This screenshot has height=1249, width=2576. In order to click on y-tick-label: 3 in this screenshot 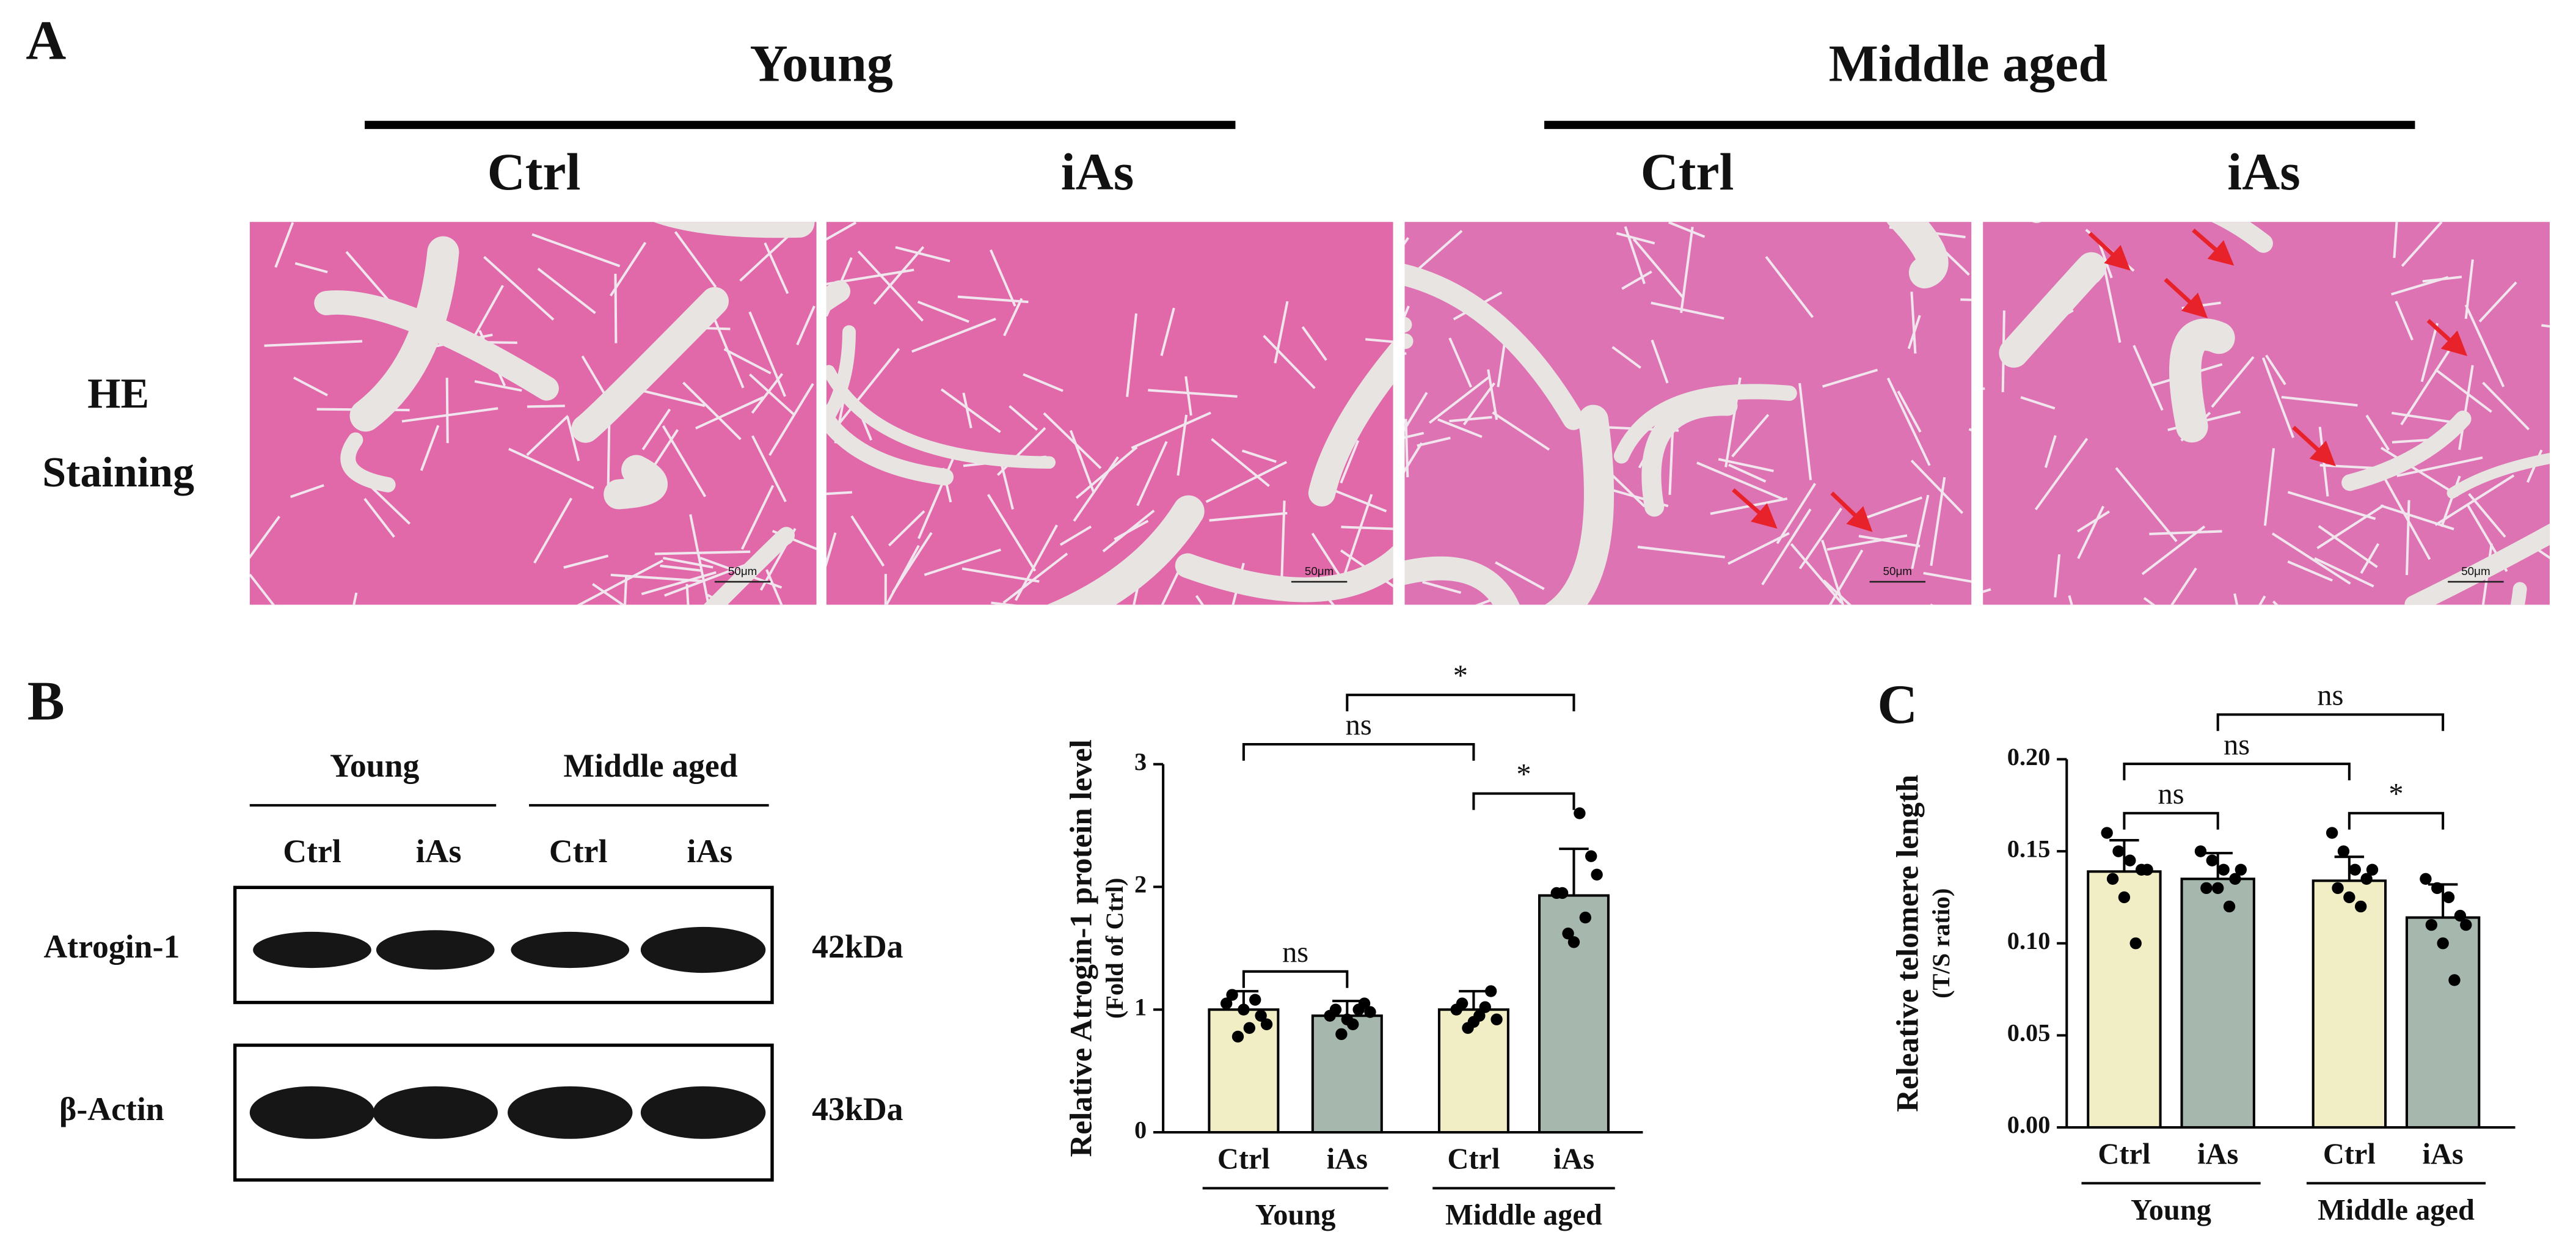, I will do `click(1140, 761)`.